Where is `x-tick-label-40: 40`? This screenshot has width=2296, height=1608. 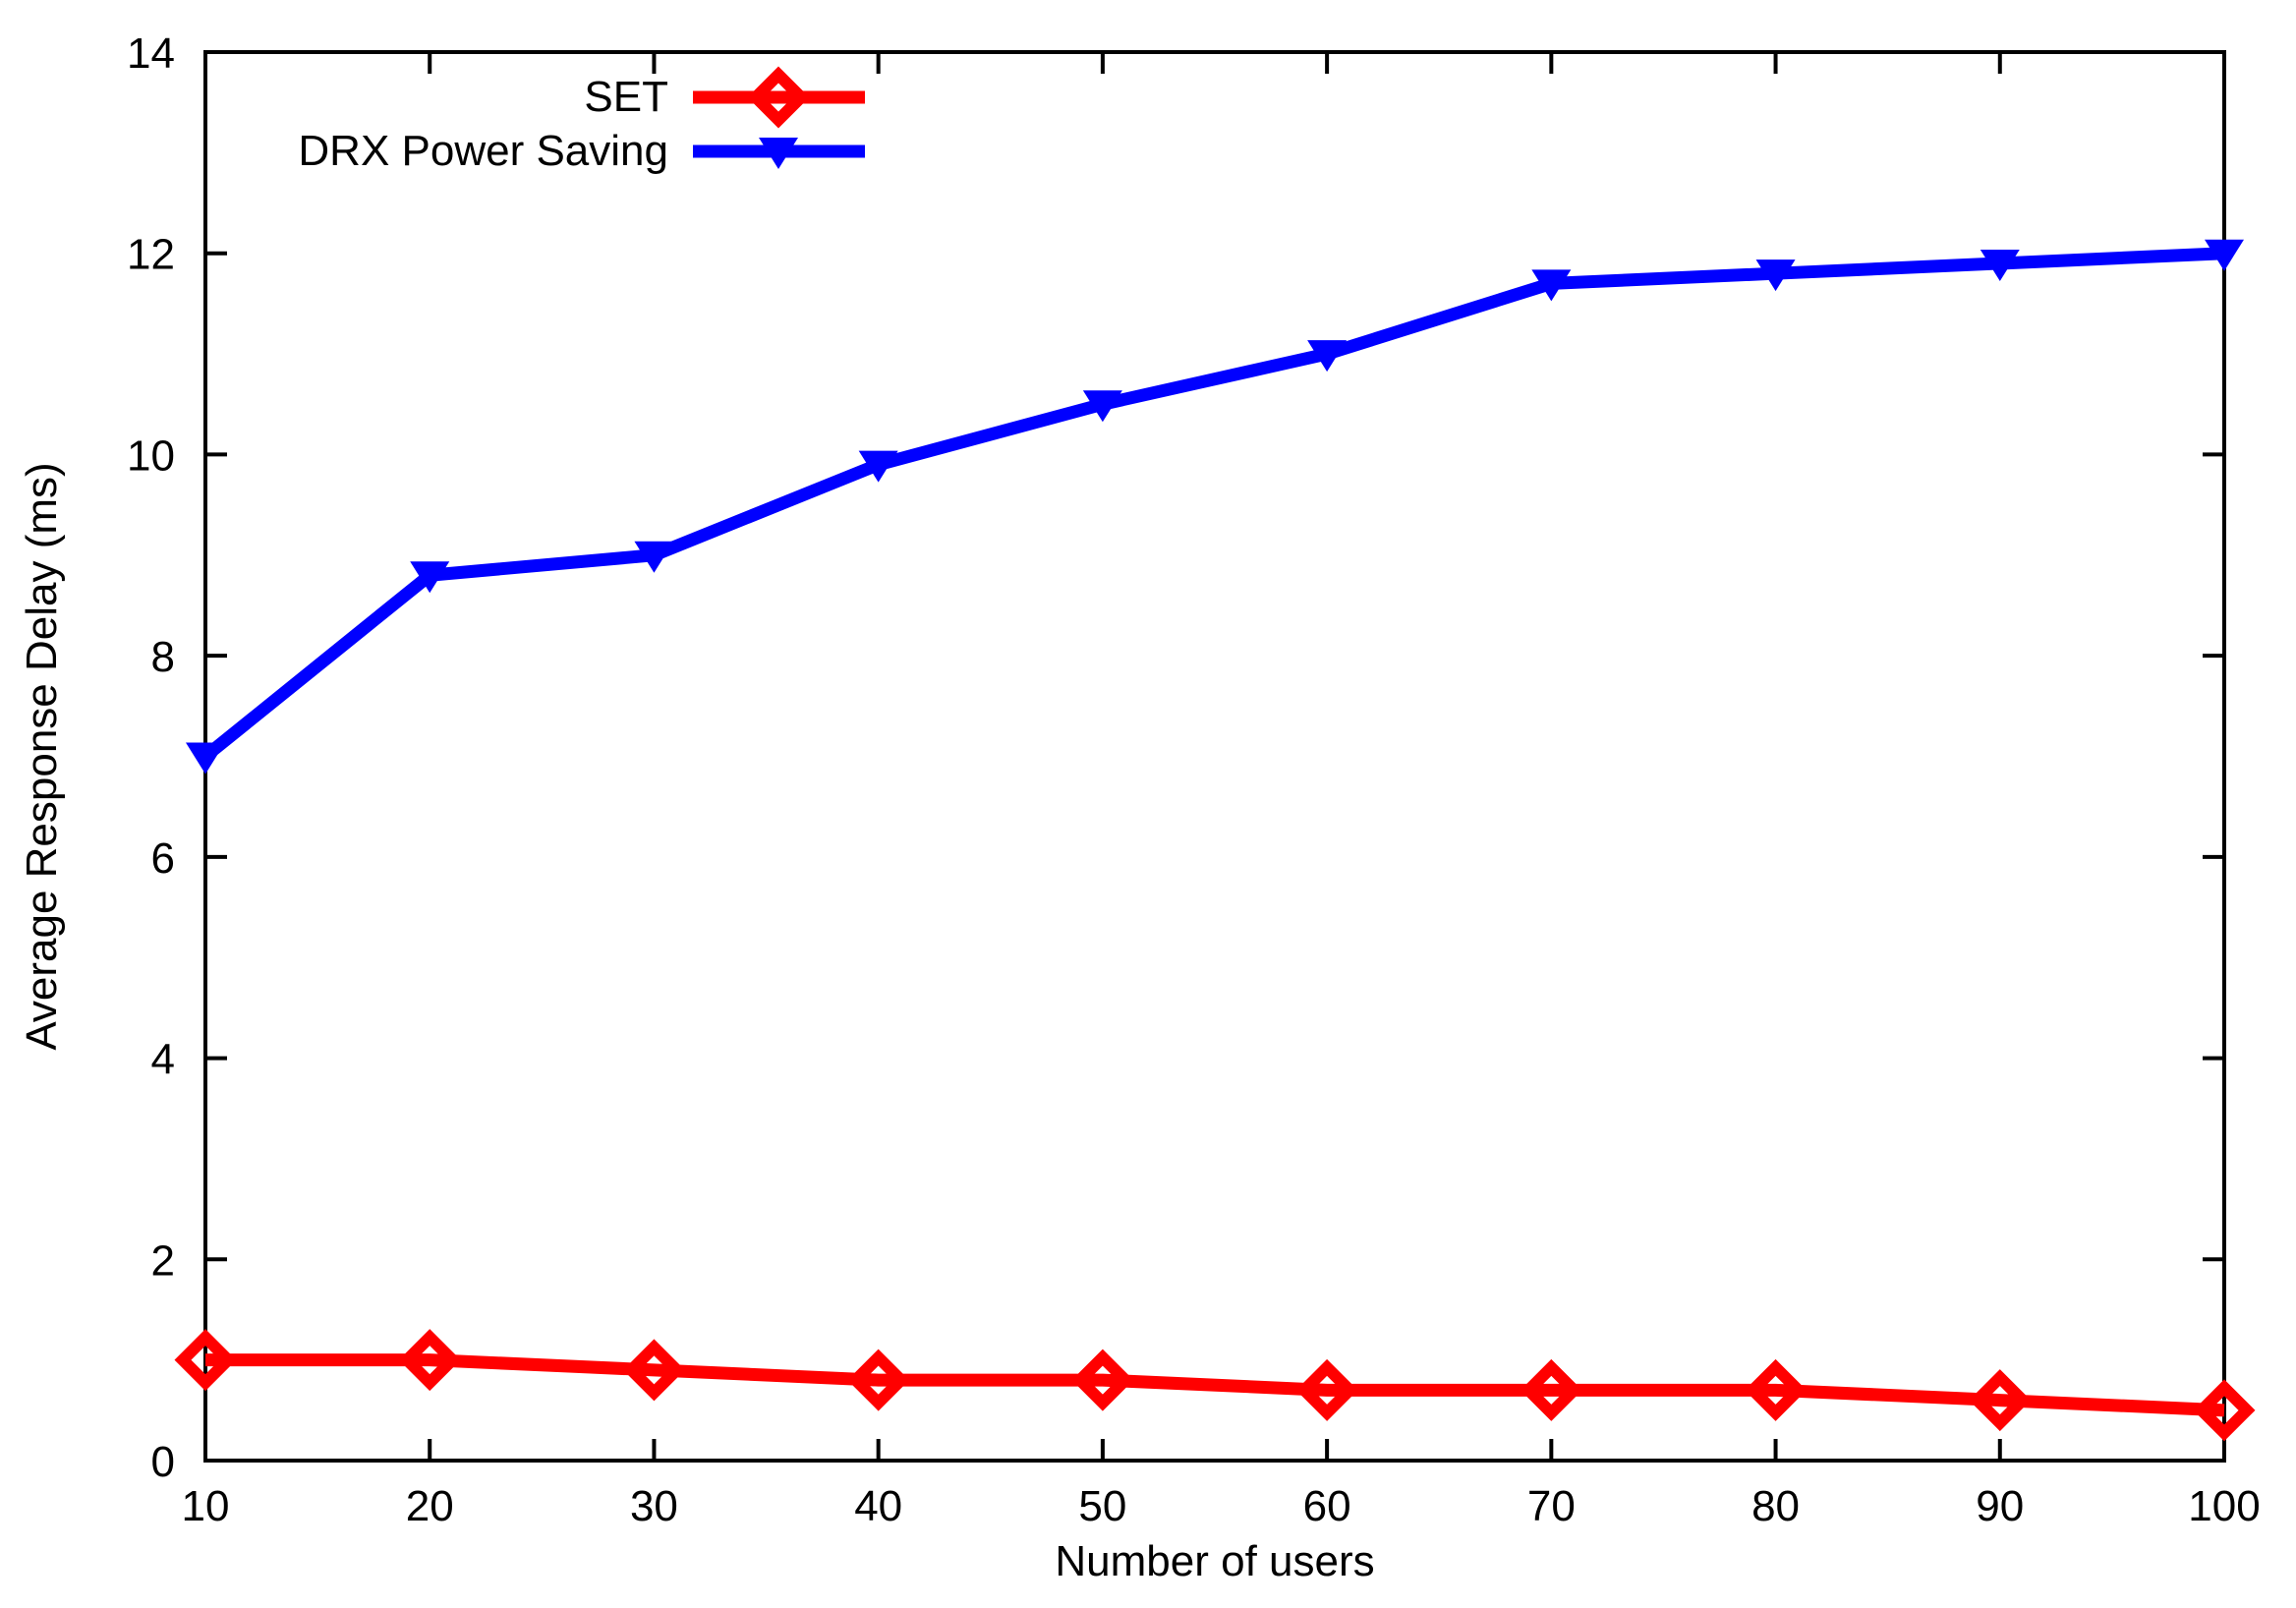 x-tick-label-40: 40 is located at coordinates (878, 1506).